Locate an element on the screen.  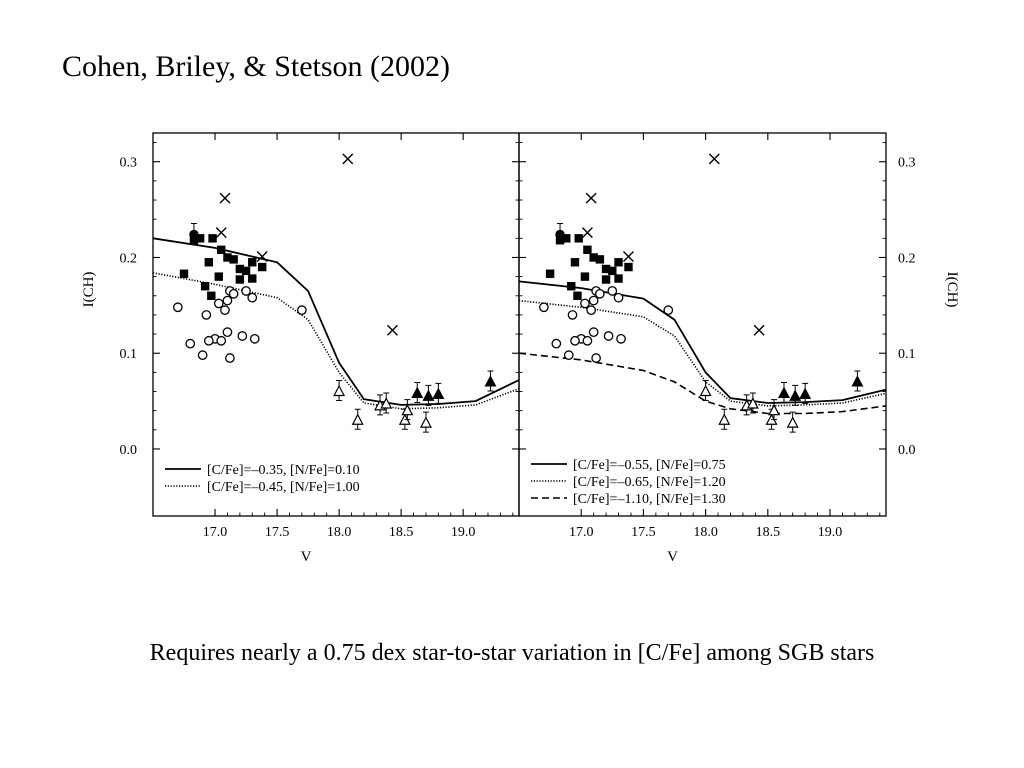
model-line-dotted is located at coordinates (702, 353).